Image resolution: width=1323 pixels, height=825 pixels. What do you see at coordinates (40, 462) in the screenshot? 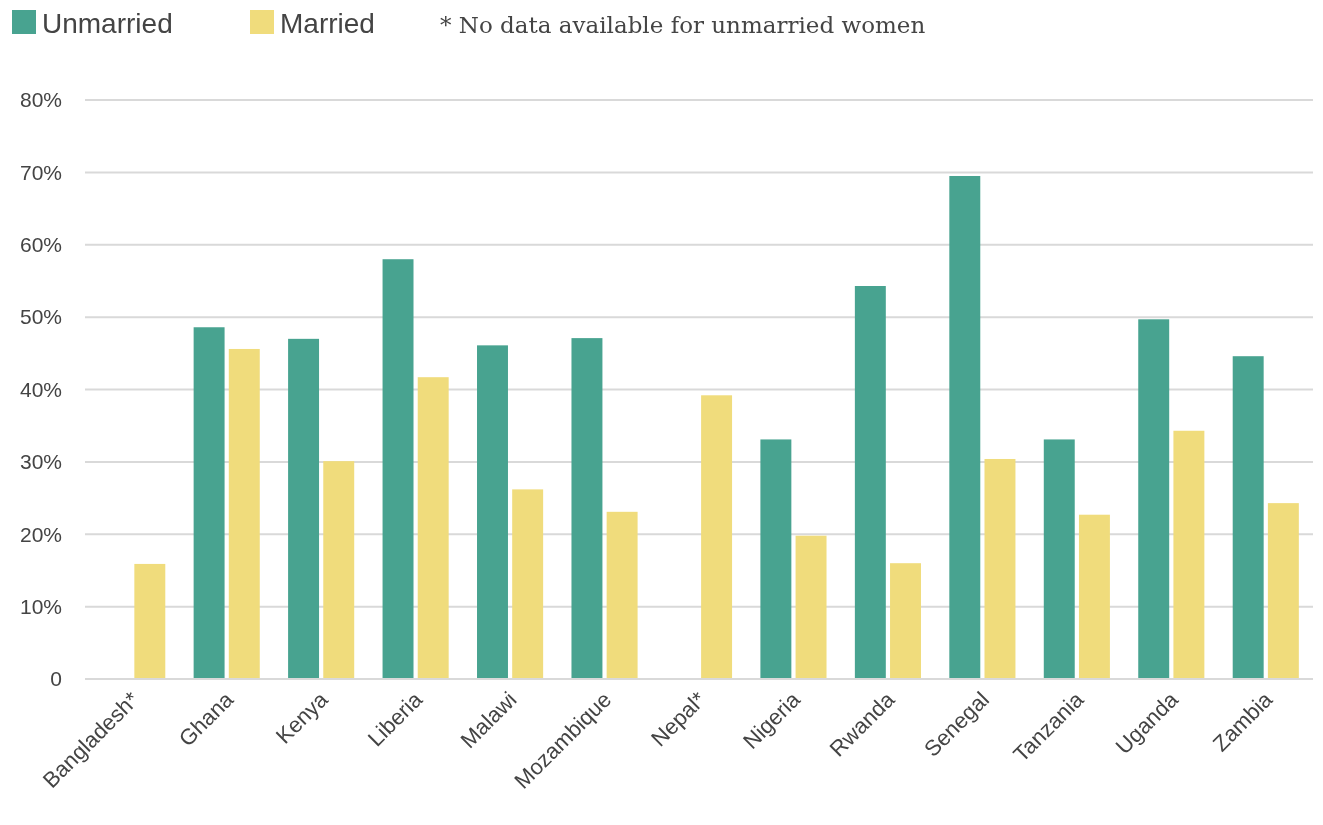
I see `y-tick-label: 30%` at bounding box center [40, 462].